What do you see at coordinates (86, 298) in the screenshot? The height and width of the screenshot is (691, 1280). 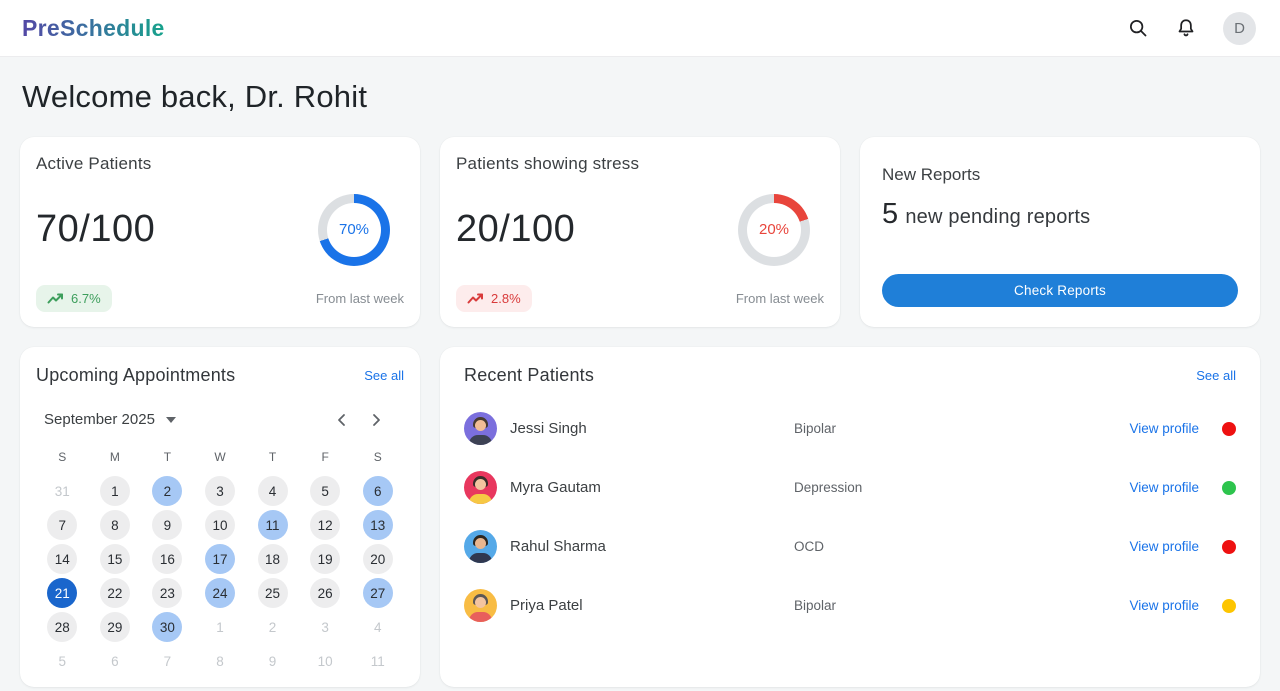 I see `trend-value: 6.7%` at bounding box center [86, 298].